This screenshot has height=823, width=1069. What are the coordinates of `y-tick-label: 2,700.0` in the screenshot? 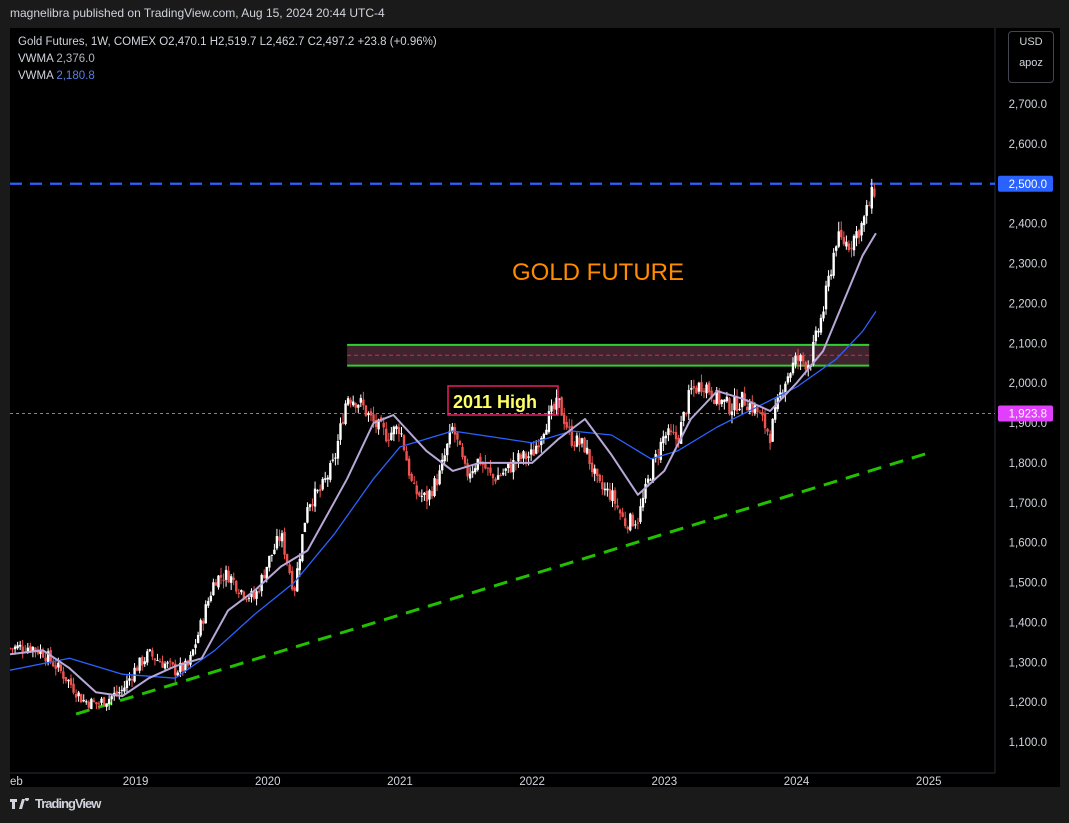 It's located at (1028, 105).